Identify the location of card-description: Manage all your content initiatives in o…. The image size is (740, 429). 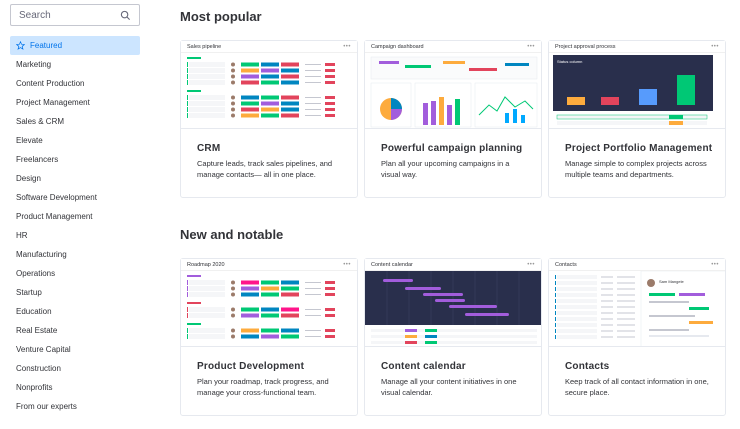
(449, 387).